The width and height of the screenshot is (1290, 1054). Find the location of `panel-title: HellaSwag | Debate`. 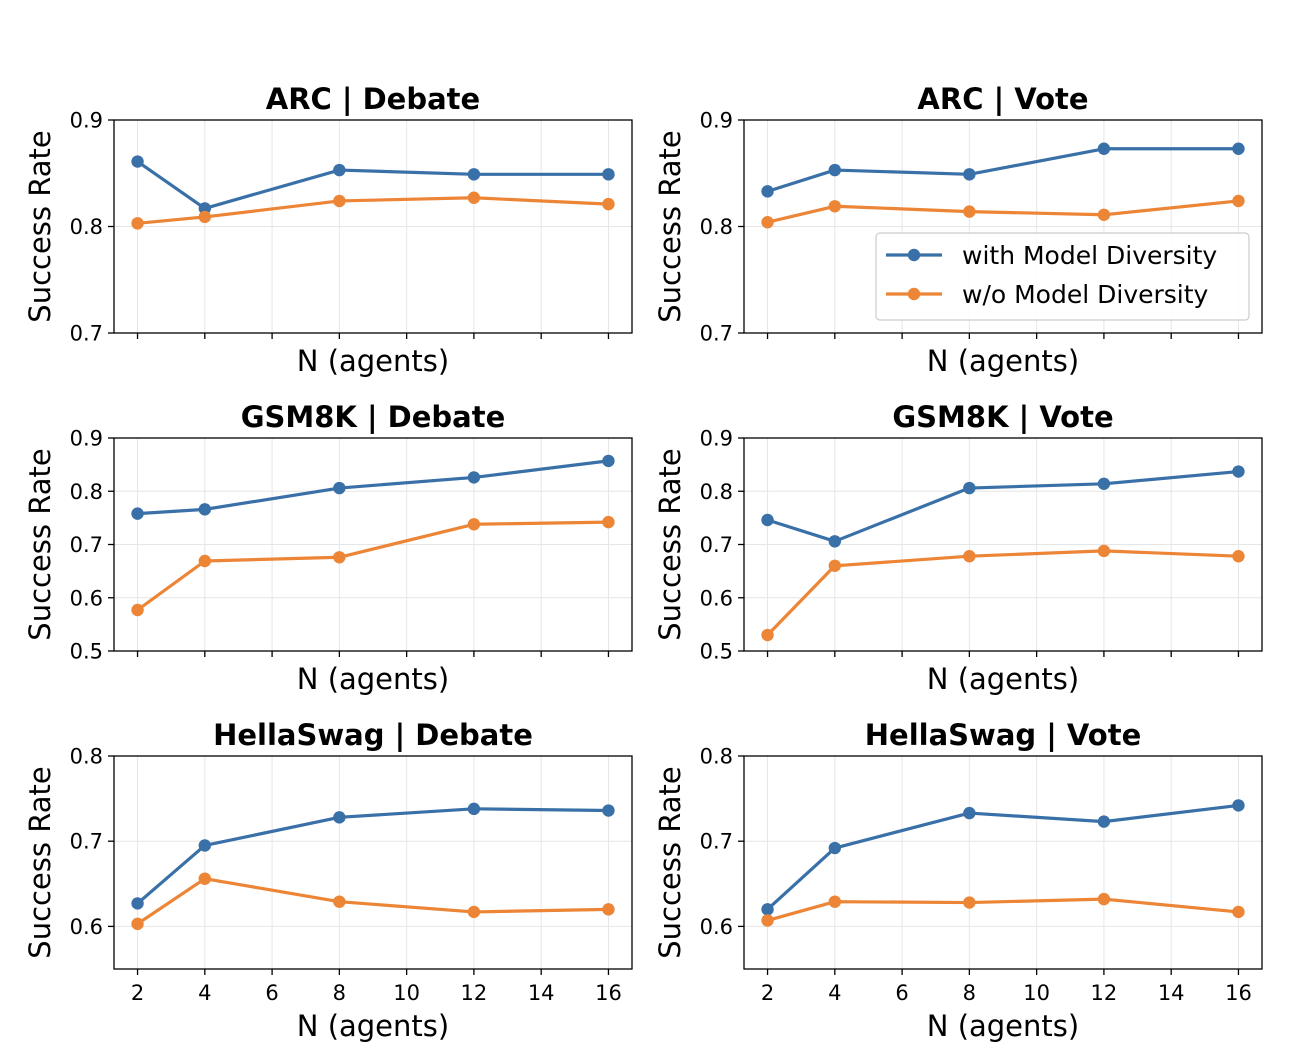

panel-title: HellaSwag | Debate is located at coordinates (373, 735).